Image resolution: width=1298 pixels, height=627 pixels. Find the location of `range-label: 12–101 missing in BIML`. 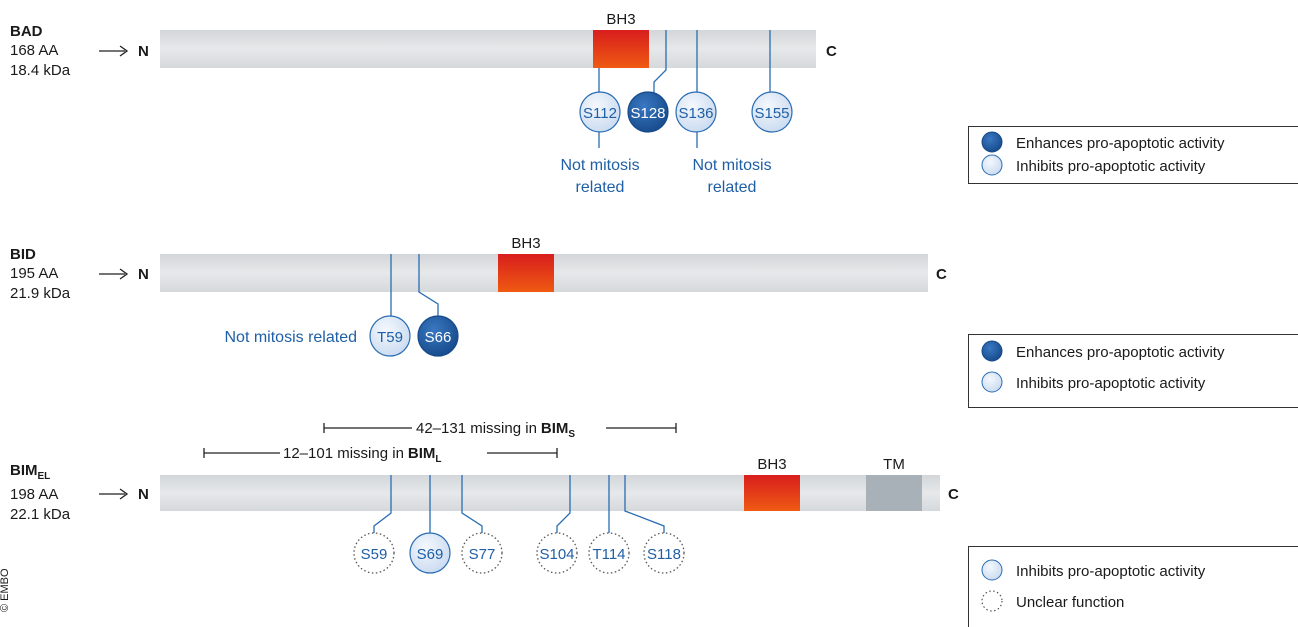

range-label: 12–101 missing in BIML is located at coordinates (362, 455).